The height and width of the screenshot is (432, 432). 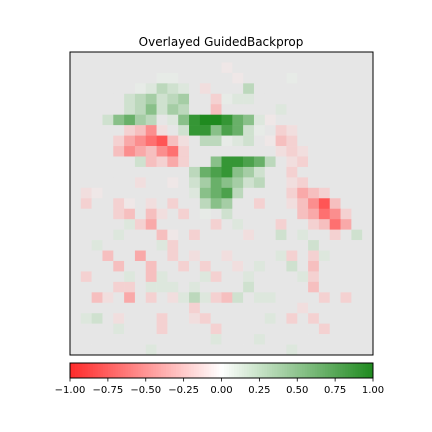 I want to click on colorbar-tick-label: −0.50, so click(x=145, y=390).